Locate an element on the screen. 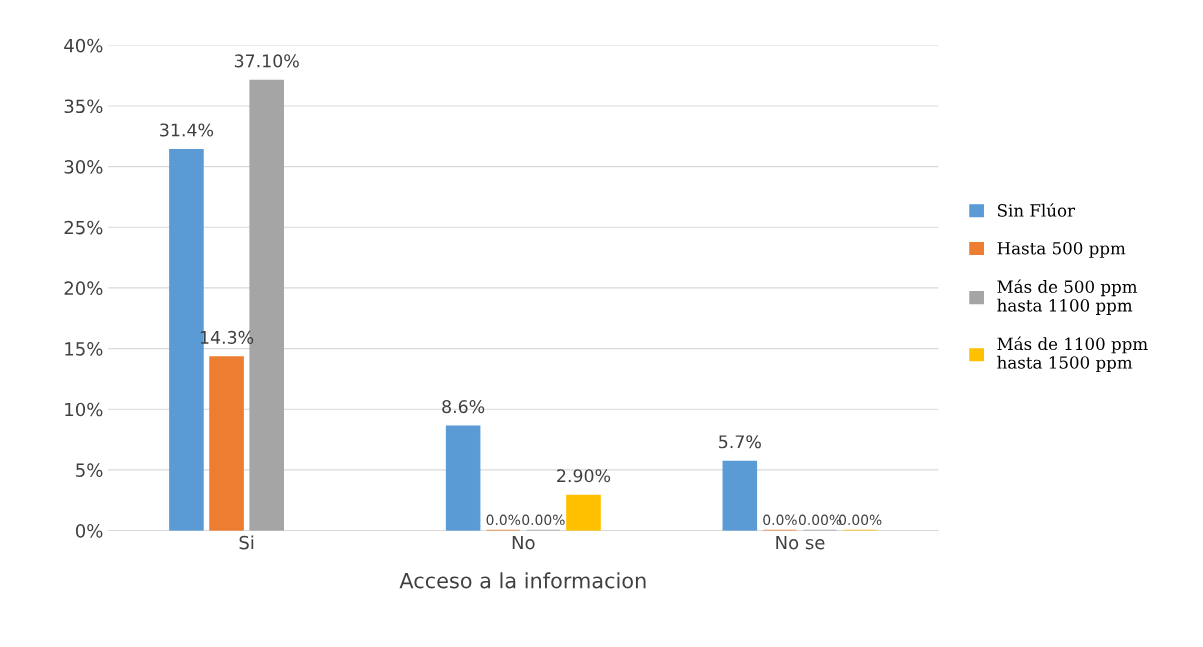 This screenshot has width=1203, height=647. y-tick-label: 5% is located at coordinates (89, 470).